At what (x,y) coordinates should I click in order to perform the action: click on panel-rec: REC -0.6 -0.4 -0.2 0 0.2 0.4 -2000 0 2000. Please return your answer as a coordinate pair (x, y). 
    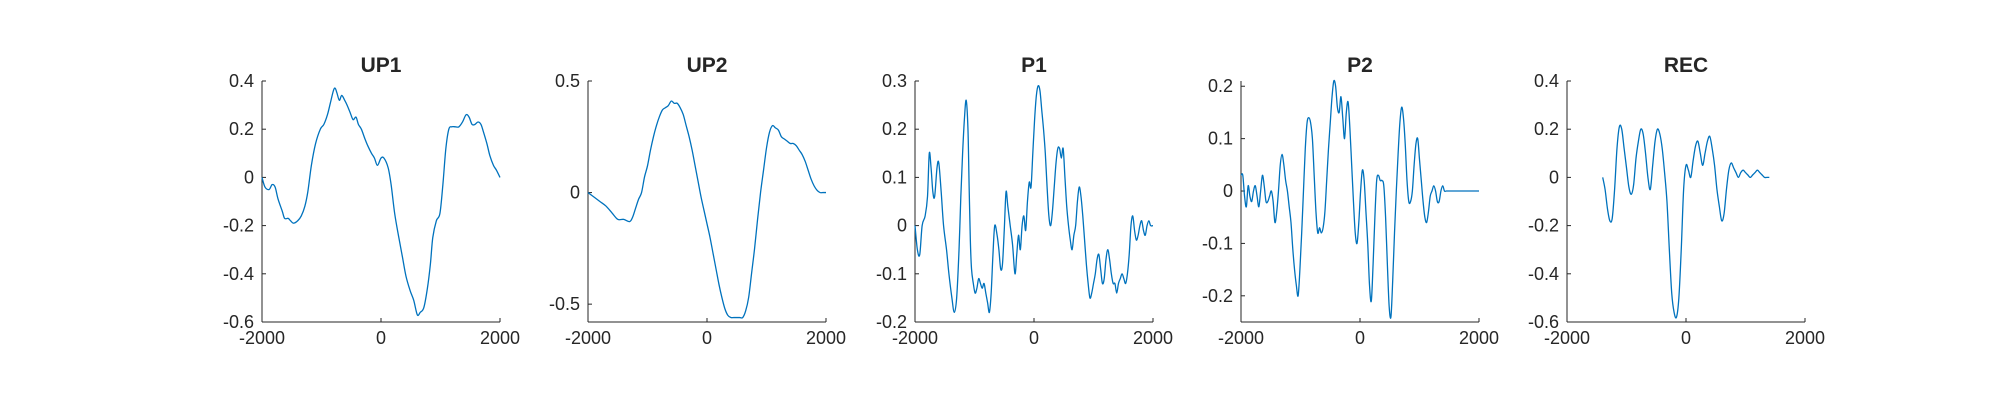
    Looking at the image, I should click on (1676, 201).